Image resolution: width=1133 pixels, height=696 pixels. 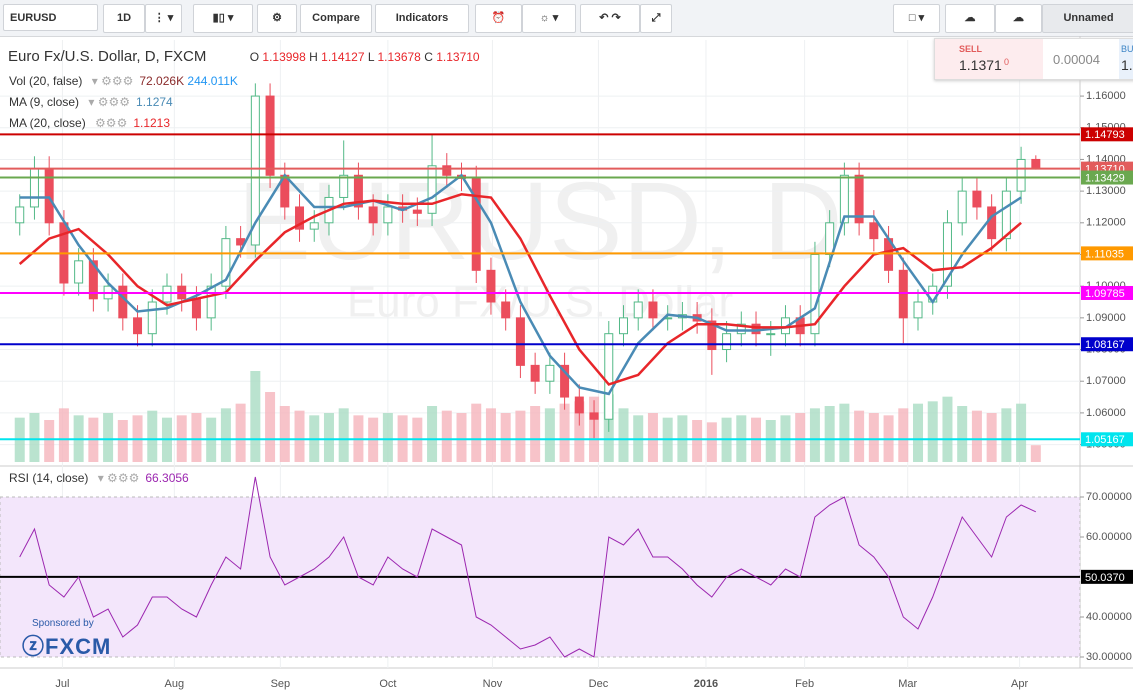 What do you see at coordinates (124, 18) in the screenshot?
I see `interval-button: 1D` at bounding box center [124, 18].